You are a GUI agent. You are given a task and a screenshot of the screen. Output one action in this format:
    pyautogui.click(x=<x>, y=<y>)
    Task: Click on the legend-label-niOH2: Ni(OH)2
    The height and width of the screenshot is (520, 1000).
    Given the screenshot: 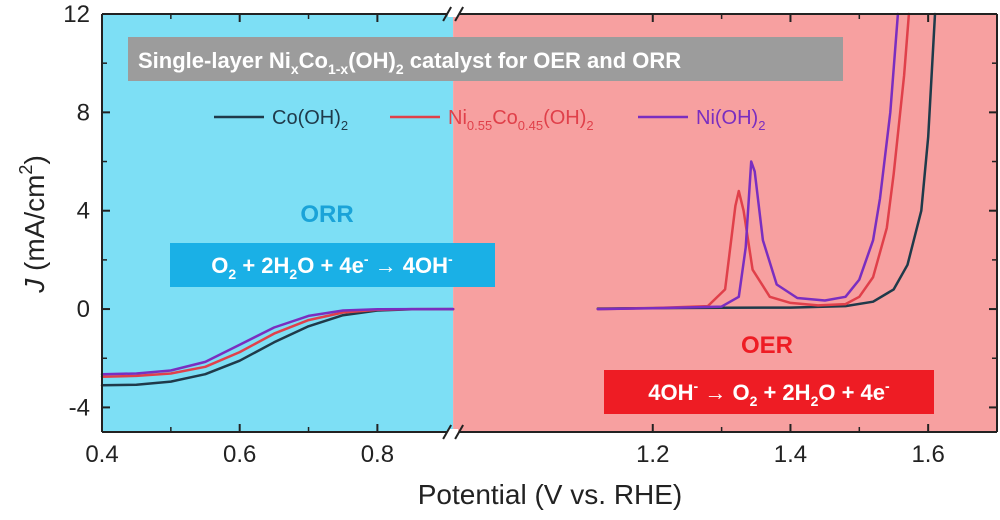 What is the action you would take?
    pyautogui.click(x=730, y=120)
    